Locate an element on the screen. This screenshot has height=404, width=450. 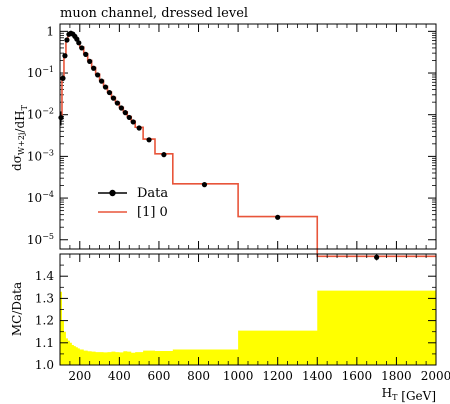
ratio-ytick-label: 1.0 is located at coordinates (44, 365).